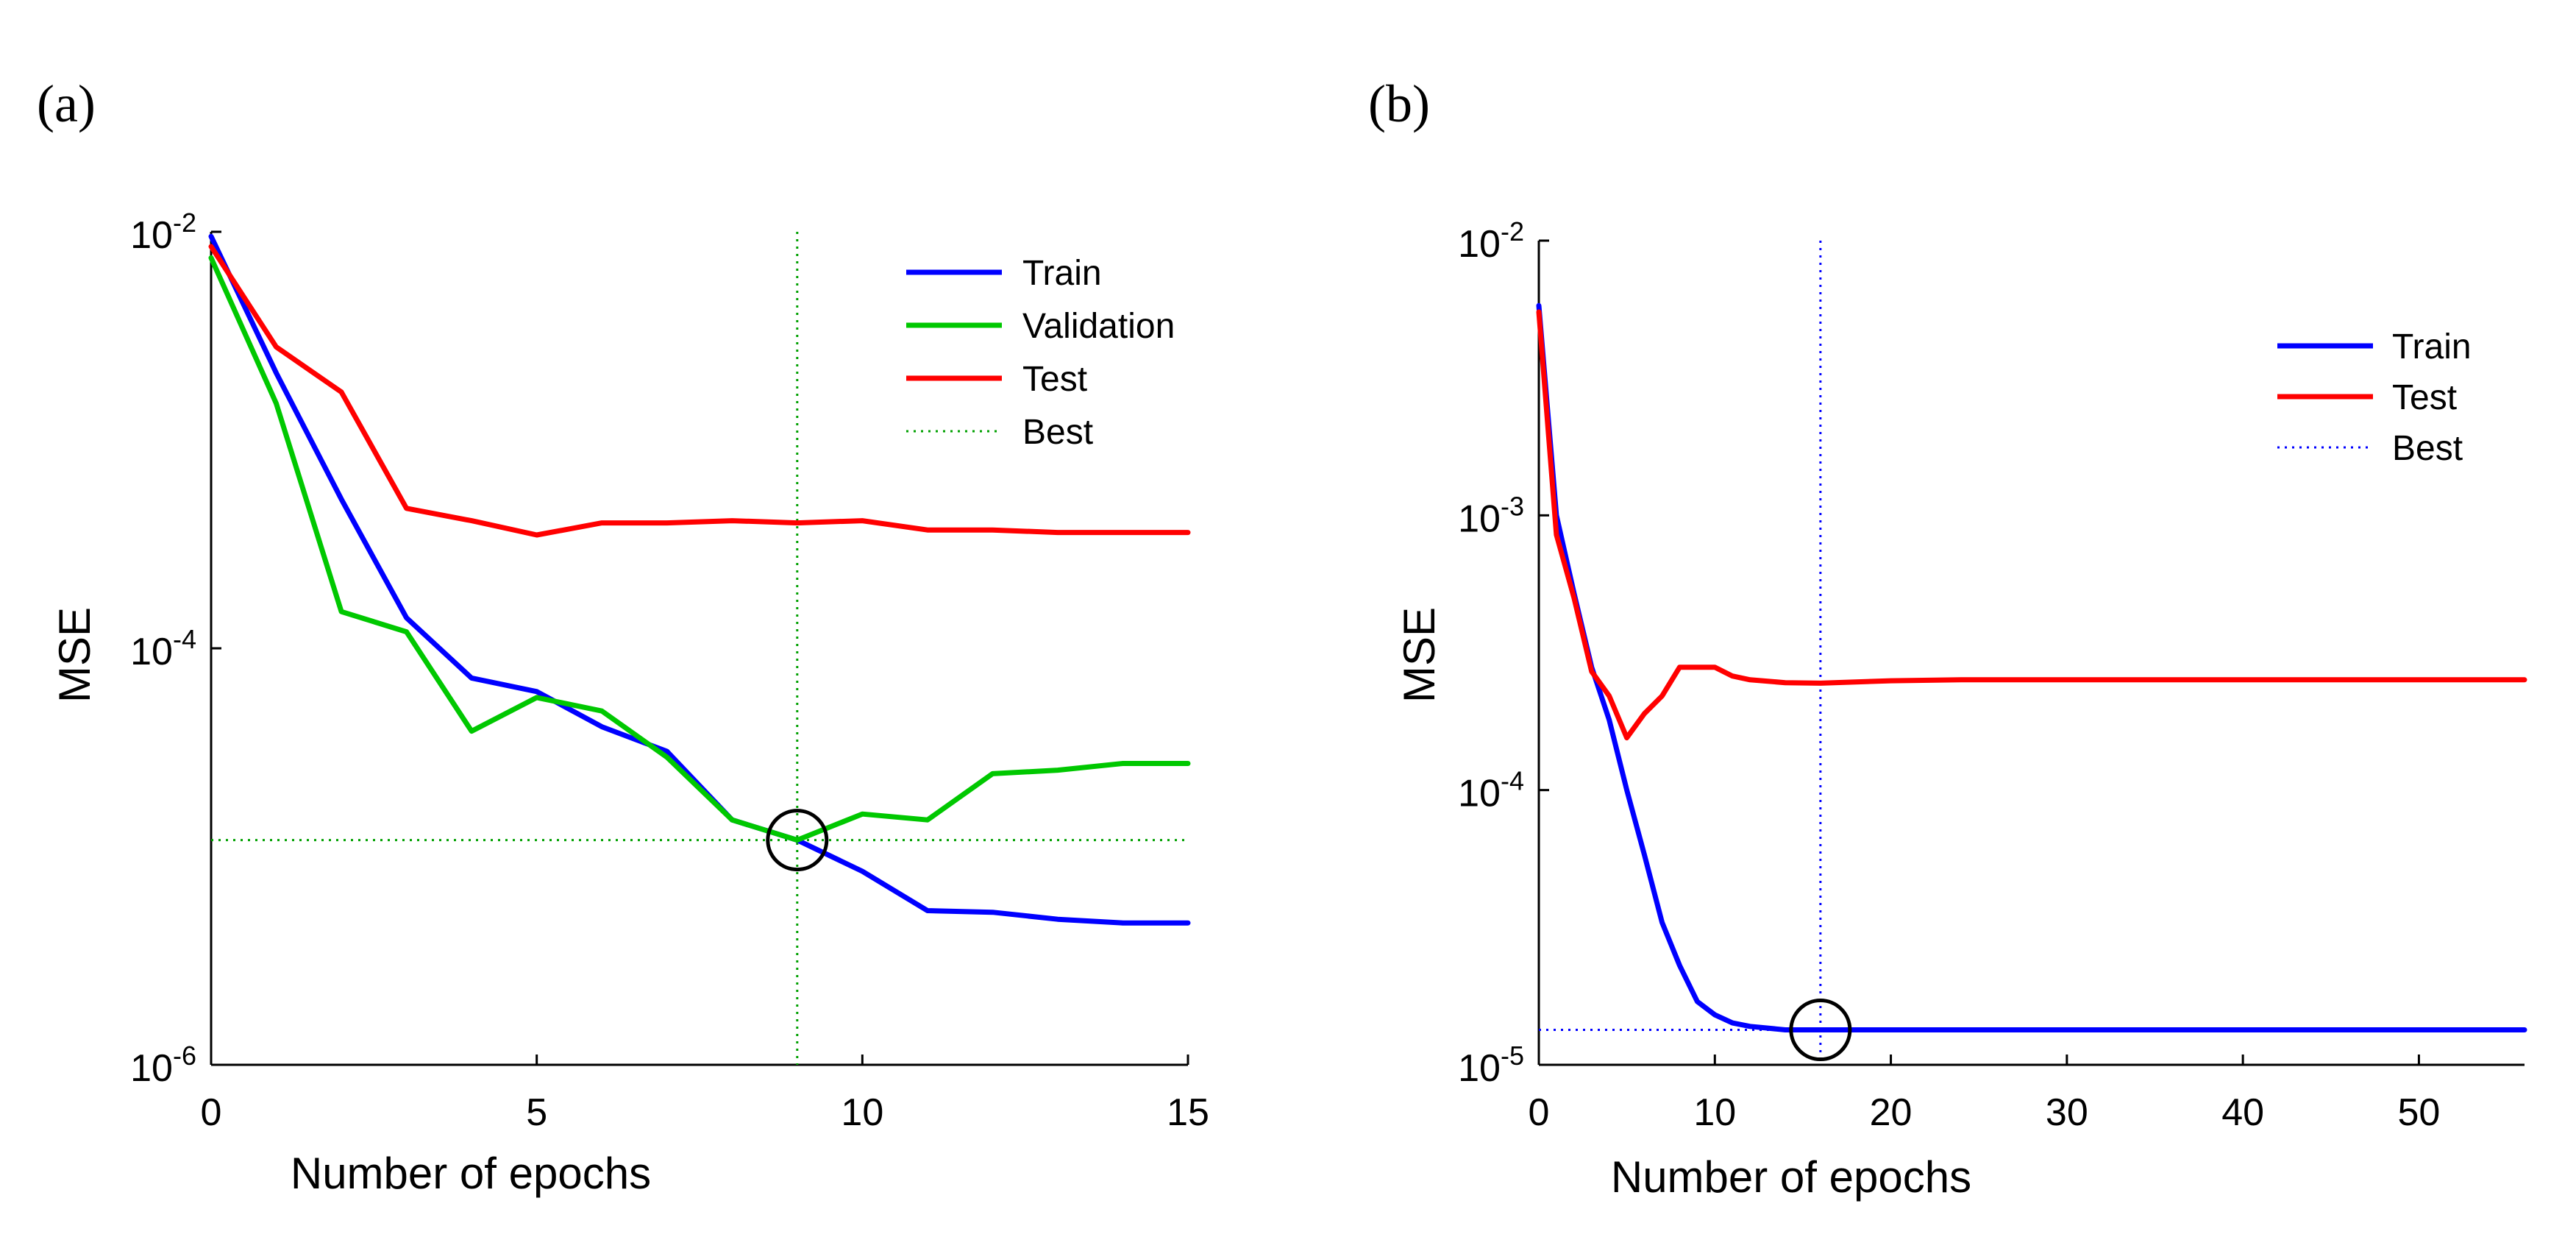 Image resolution: width=2576 pixels, height=1237 pixels. What do you see at coordinates (2419, 1113) in the screenshot?
I see `x-tick-label: 50` at bounding box center [2419, 1113].